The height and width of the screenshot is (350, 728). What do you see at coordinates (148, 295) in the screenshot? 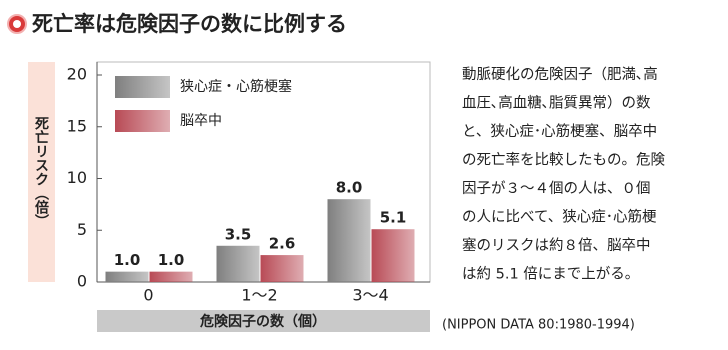
I see `x-tick-label: 0` at bounding box center [148, 295].